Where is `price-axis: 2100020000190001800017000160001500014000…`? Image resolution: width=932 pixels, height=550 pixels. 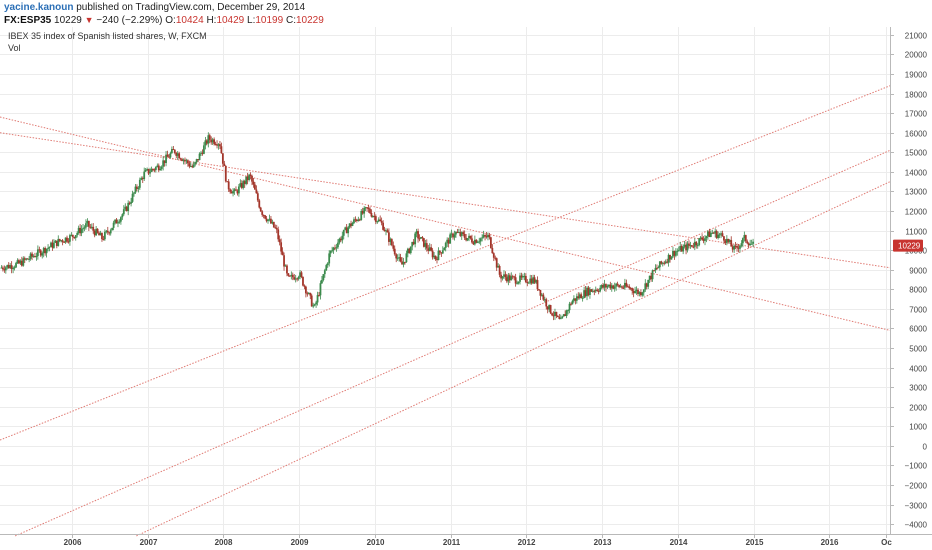
price-axis: 2100020000190001800017000160001500014000… is located at coordinates (909, 281).